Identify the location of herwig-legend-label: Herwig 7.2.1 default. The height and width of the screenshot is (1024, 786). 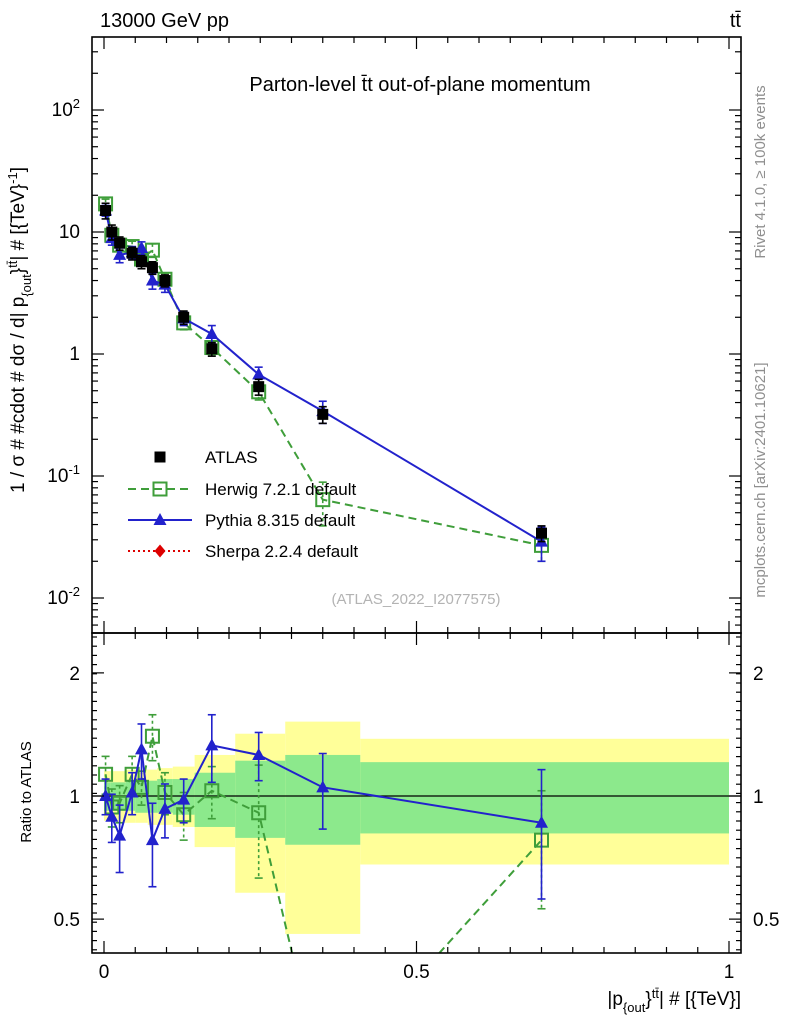
(280, 489).